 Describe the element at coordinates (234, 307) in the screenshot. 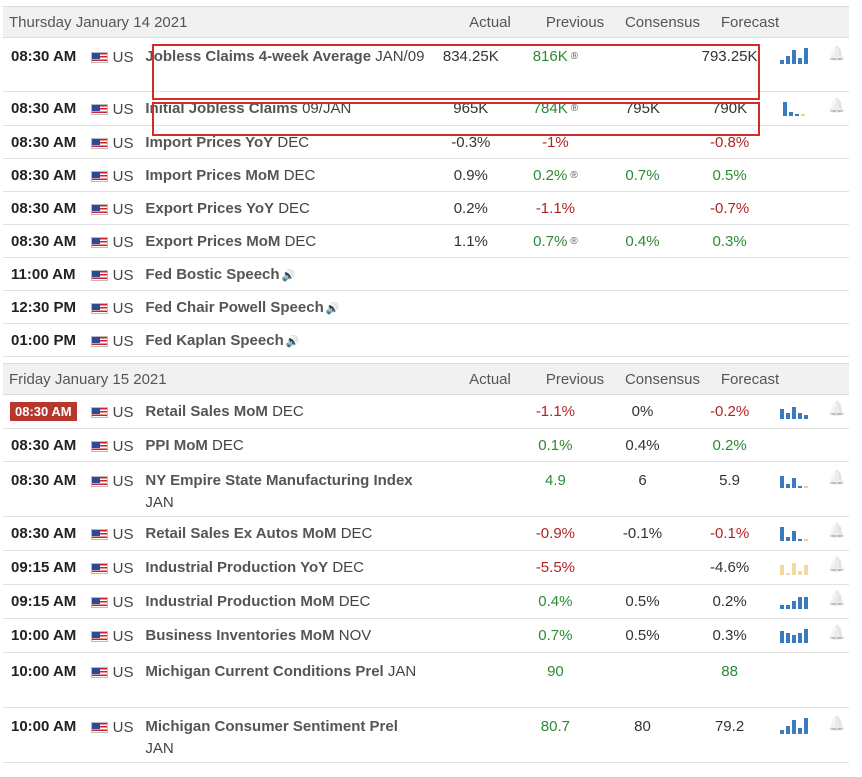

I see `event-title: Fed Chair Powell Speech` at that location.